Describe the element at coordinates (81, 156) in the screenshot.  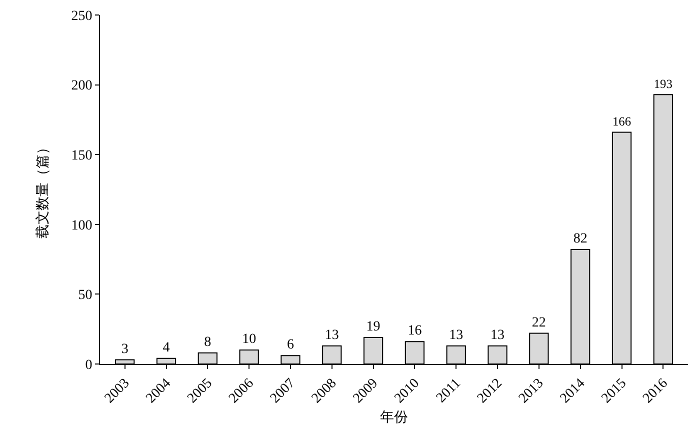
I see `y-tick-label: 150` at that location.